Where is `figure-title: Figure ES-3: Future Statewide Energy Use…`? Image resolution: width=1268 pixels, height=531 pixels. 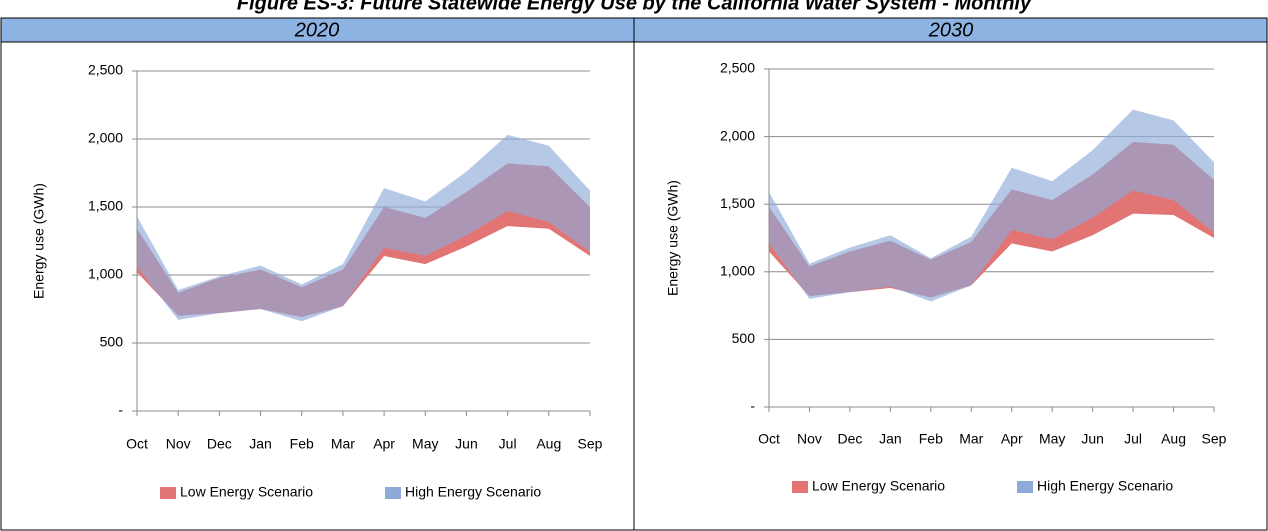
figure-title: Figure ES-3: Future Statewide Energy Use… is located at coordinates (634, 7).